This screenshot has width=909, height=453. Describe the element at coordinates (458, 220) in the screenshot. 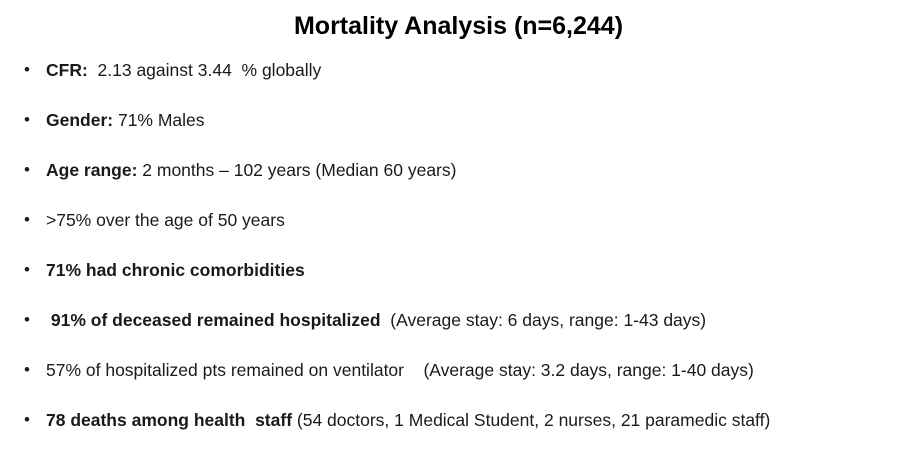

I see `bullet-item-over-50: • >75% over the age of 50 years` at that location.